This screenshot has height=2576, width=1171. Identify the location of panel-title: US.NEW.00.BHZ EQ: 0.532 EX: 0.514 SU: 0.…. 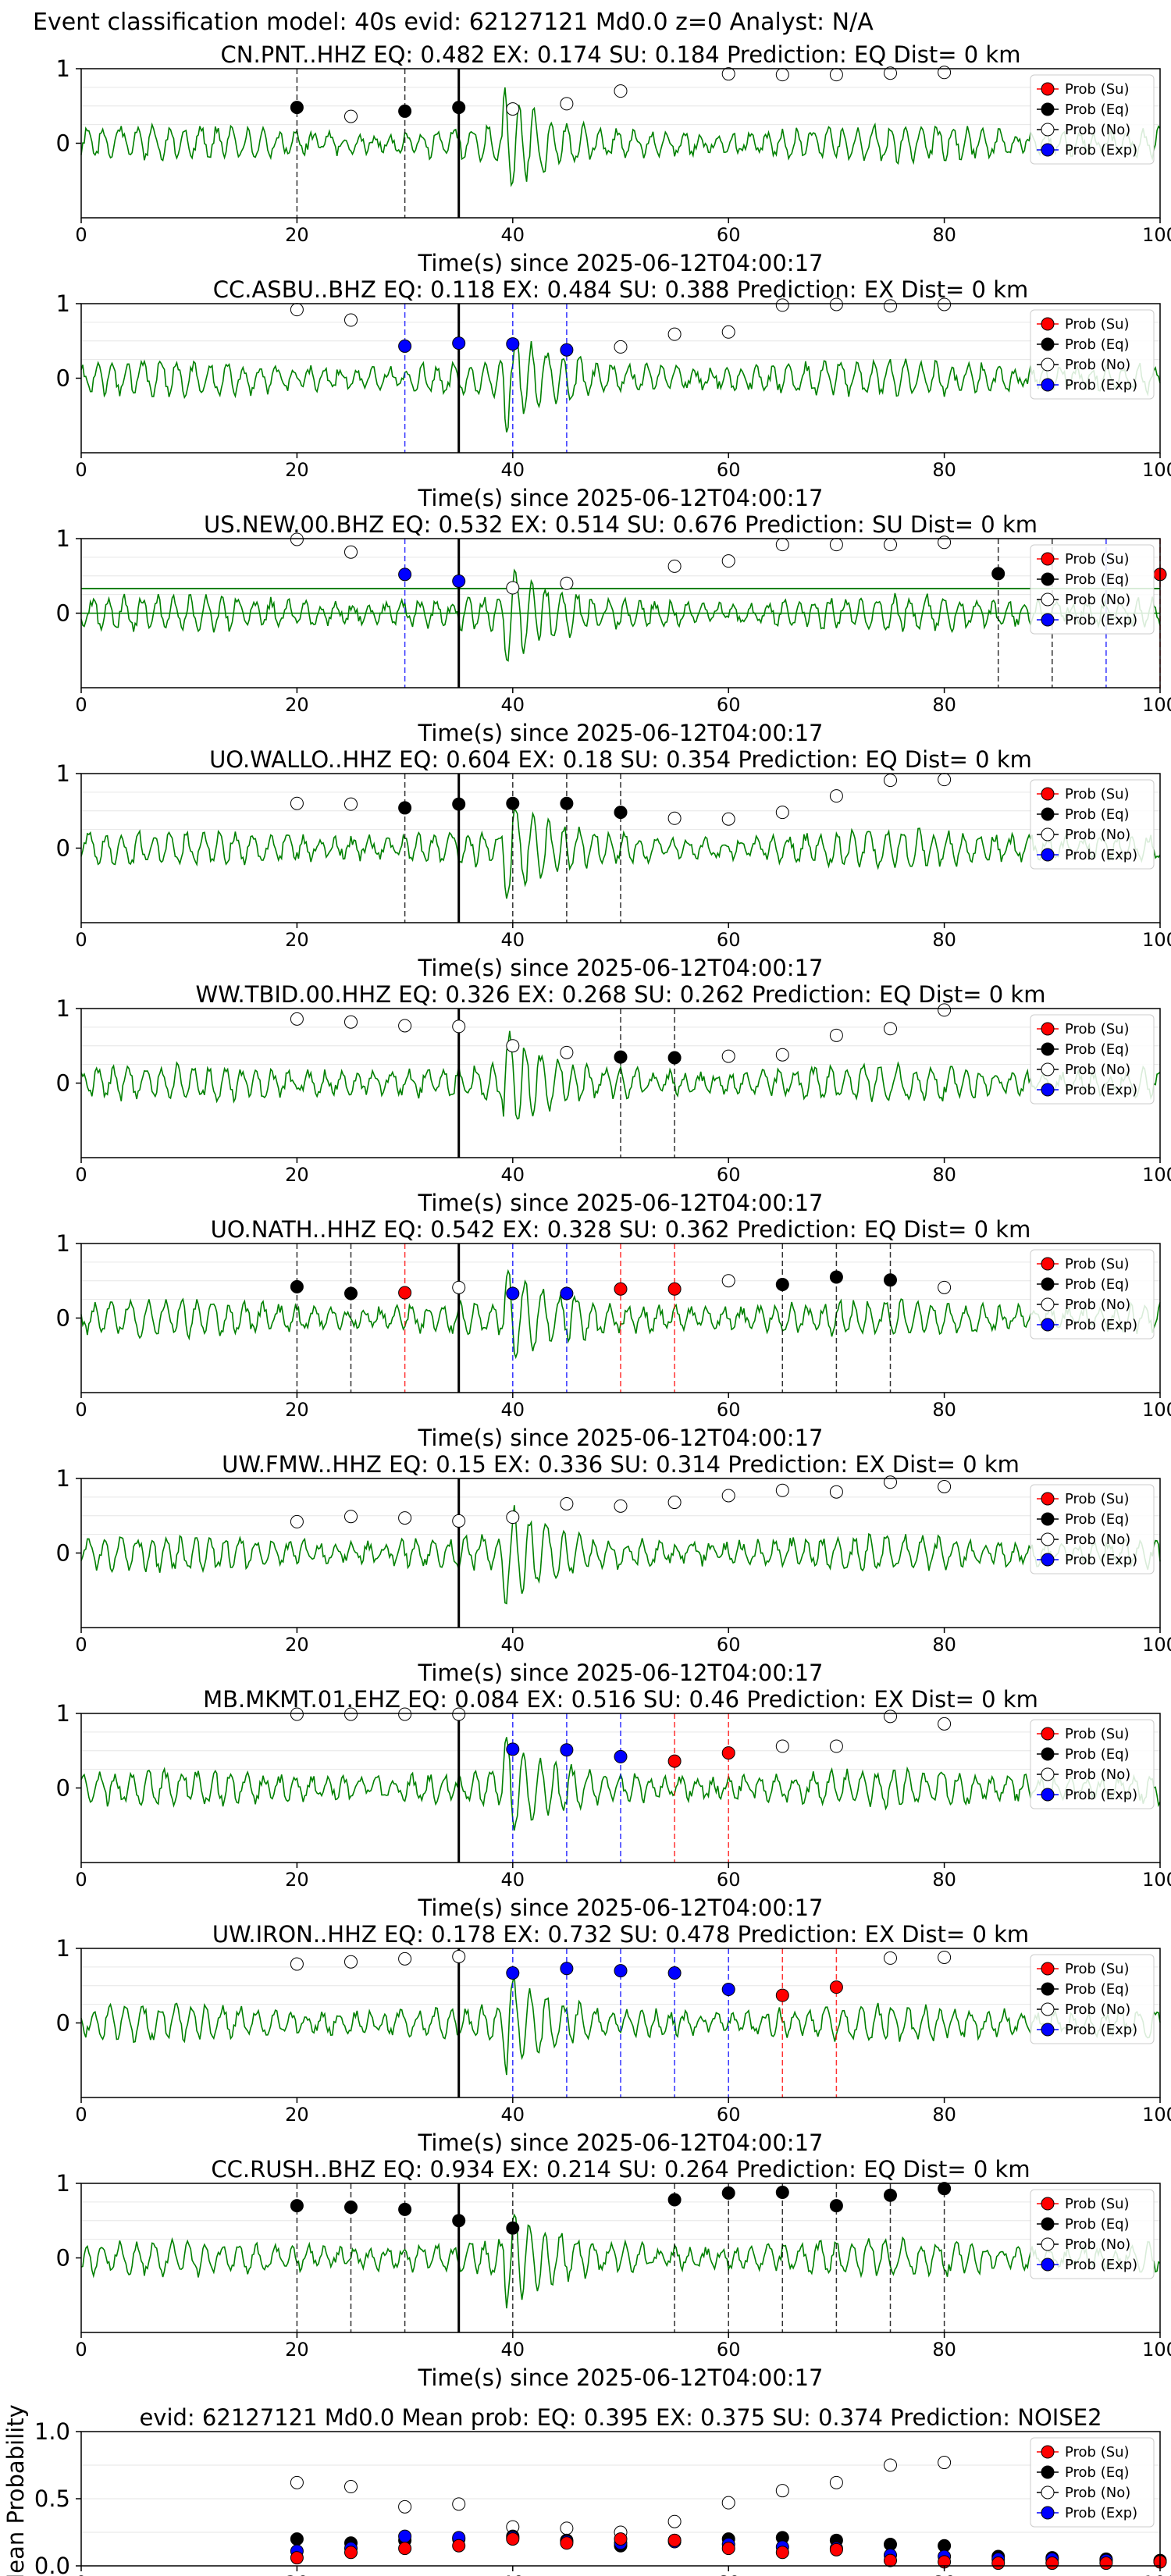
(621, 524).